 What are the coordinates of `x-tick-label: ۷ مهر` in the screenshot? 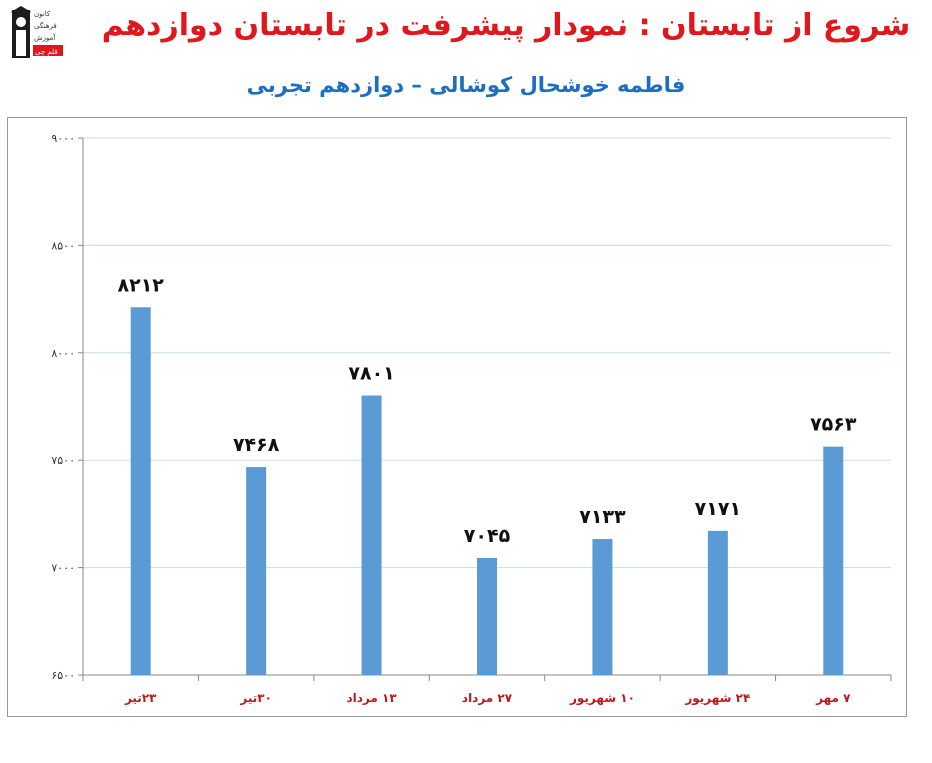 It's located at (833, 698).